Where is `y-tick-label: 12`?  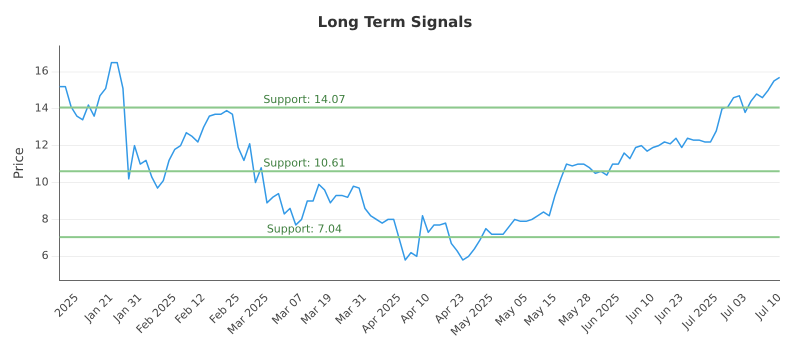
y-tick-label: 12 is located at coordinates (41, 145).